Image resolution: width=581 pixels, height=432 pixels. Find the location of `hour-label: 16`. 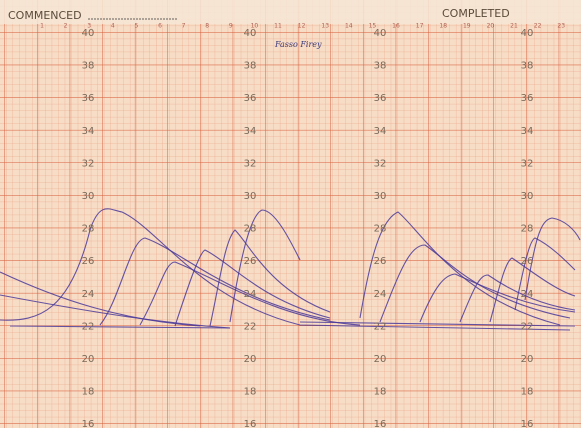

hour-label: 16 is located at coordinates (396, 26).